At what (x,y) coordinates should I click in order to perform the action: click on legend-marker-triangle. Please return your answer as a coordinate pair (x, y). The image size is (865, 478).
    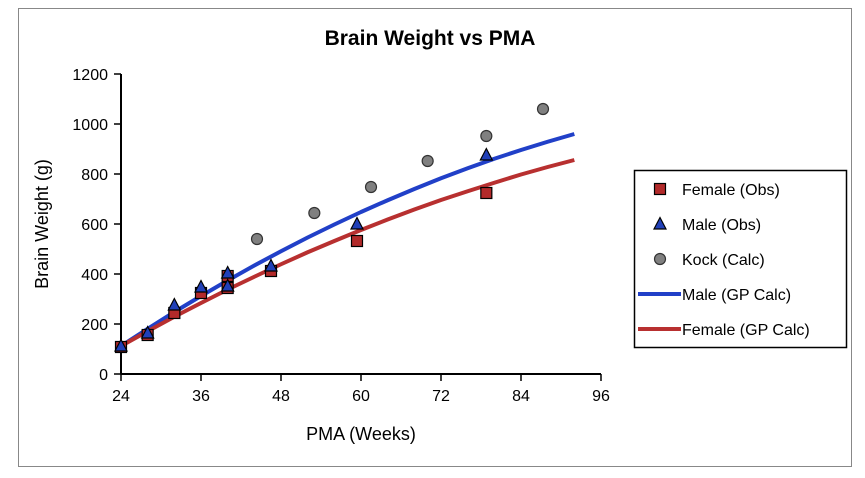
    Looking at the image, I should click on (660, 223).